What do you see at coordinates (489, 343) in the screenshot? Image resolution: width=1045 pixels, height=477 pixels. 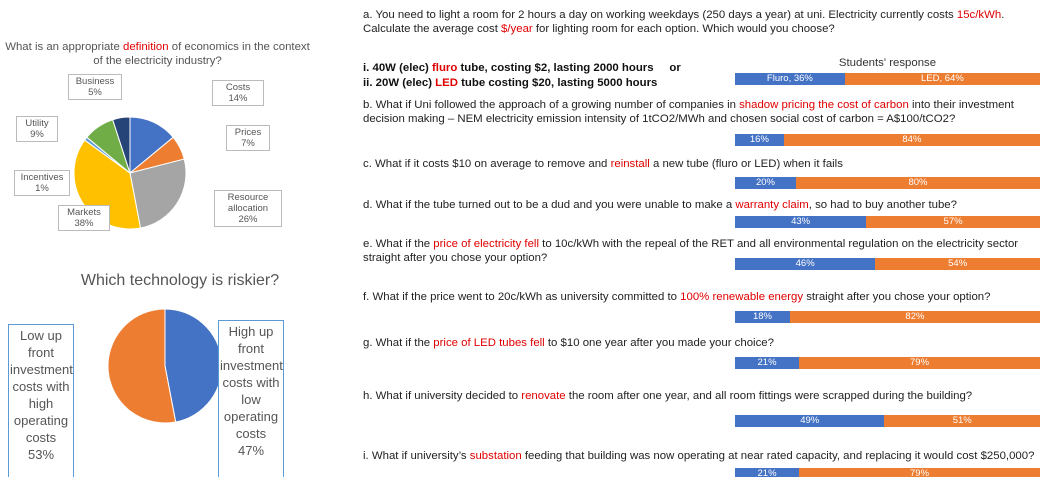 I see `text-part: price of LED tubes fell` at bounding box center [489, 343].